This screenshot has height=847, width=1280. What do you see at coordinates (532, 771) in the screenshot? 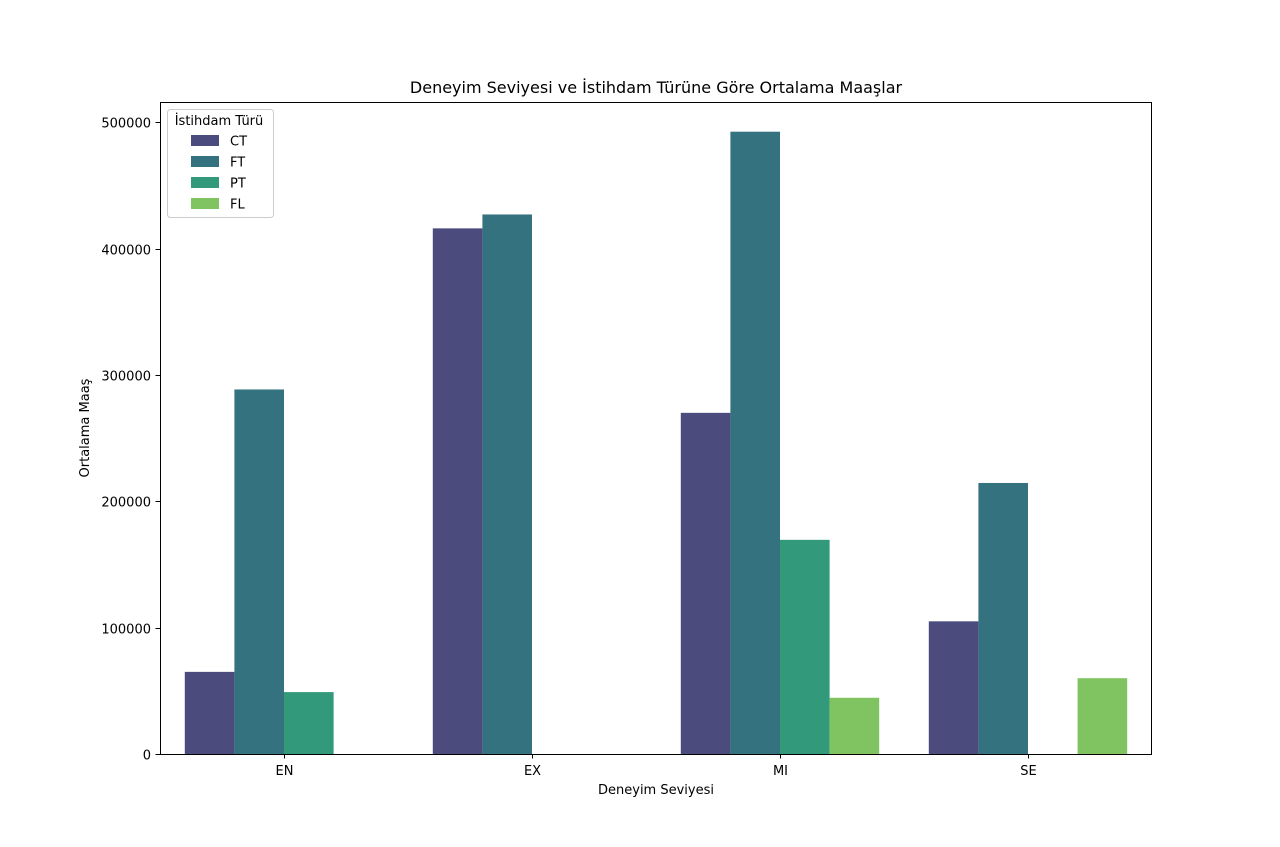
I see `x-tick-label: EX` at bounding box center [532, 771].